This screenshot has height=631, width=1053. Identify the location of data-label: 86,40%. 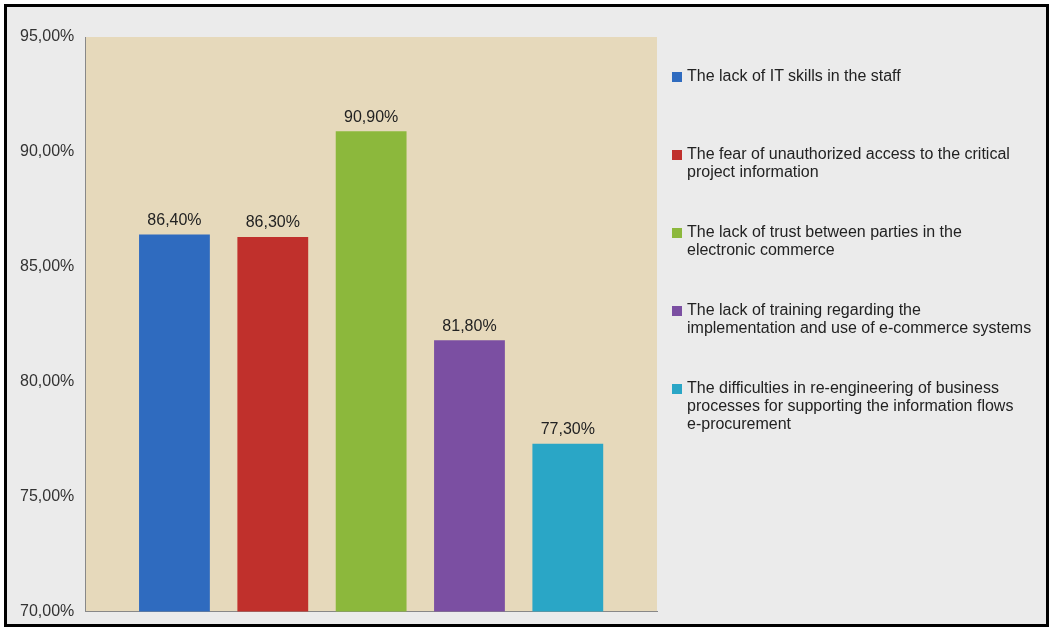
(174, 219).